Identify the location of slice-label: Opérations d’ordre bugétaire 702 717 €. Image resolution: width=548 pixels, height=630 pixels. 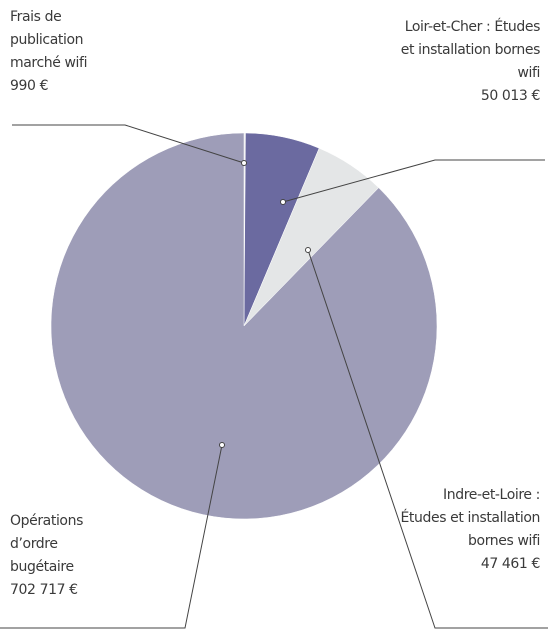
(65, 556).